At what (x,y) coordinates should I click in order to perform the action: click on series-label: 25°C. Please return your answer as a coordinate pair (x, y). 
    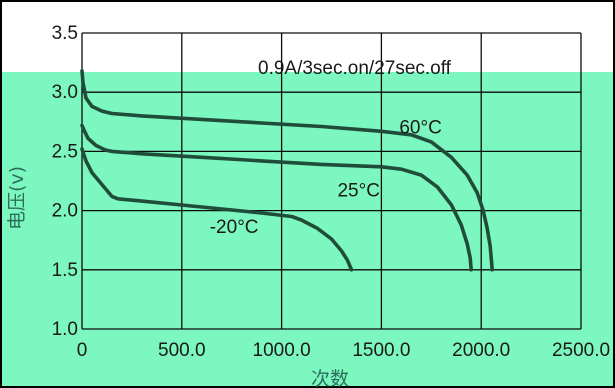
    Looking at the image, I should click on (358, 190).